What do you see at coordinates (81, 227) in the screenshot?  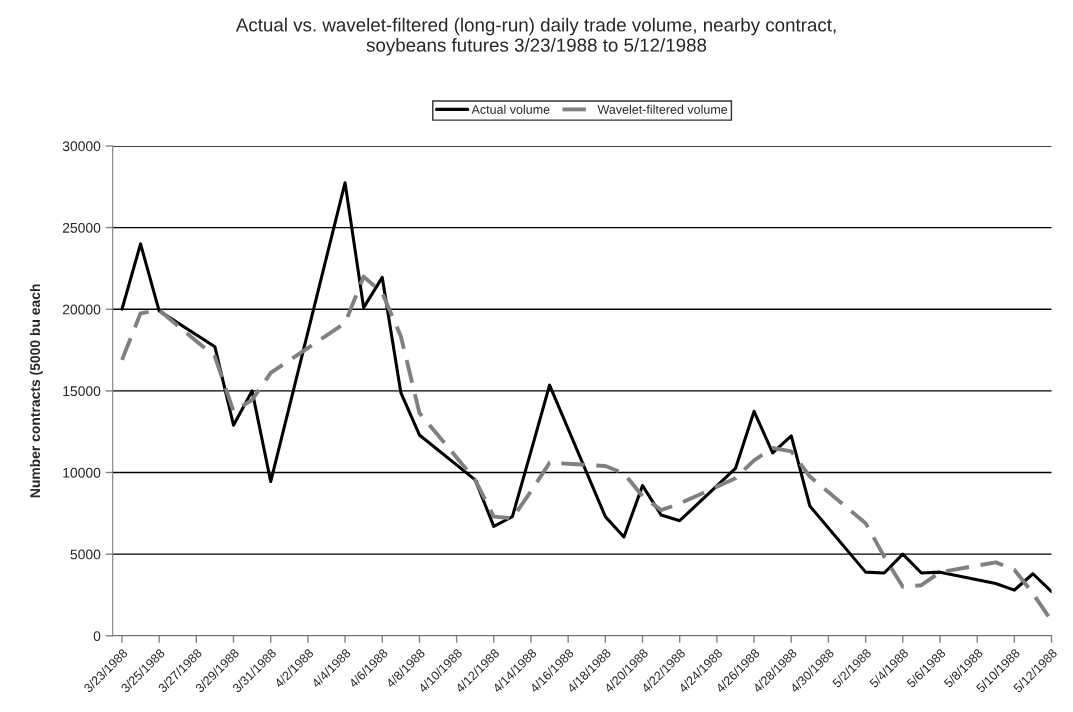 I see `y-tick-label: 25000` at bounding box center [81, 227].